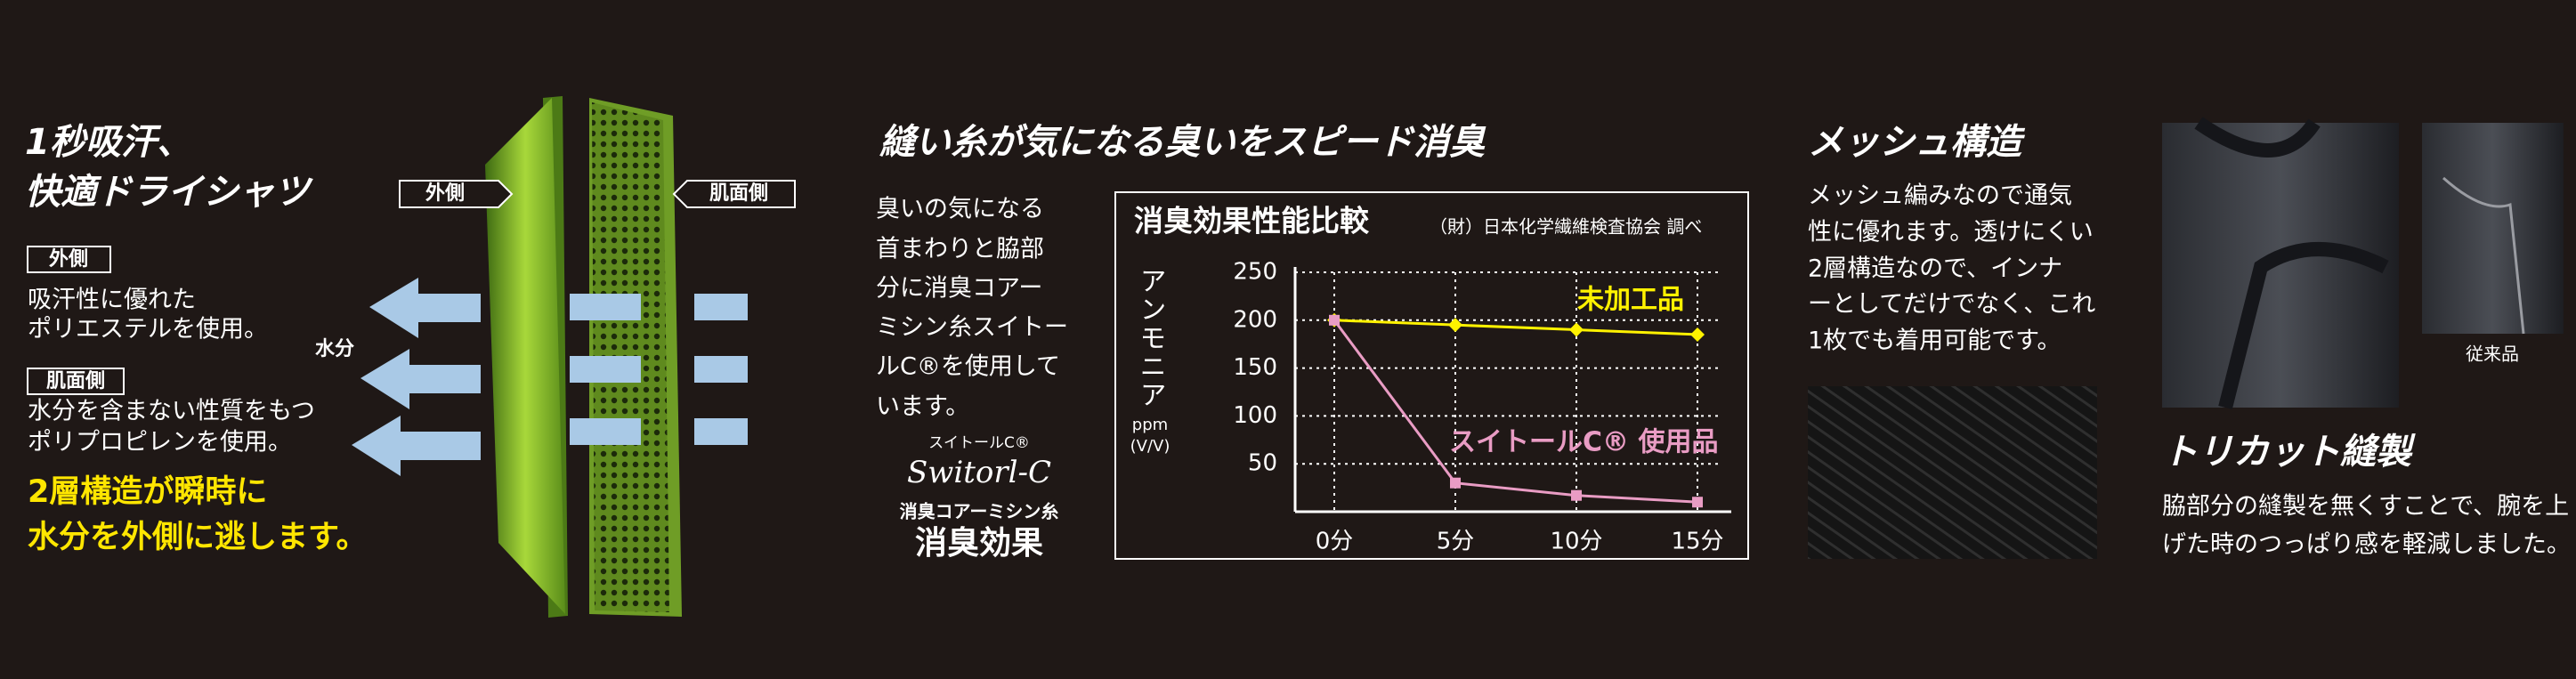  What do you see at coordinates (1150, 425) in the screenshot?
I see `y-unit: ppm` at bounding box center [1150, 425].